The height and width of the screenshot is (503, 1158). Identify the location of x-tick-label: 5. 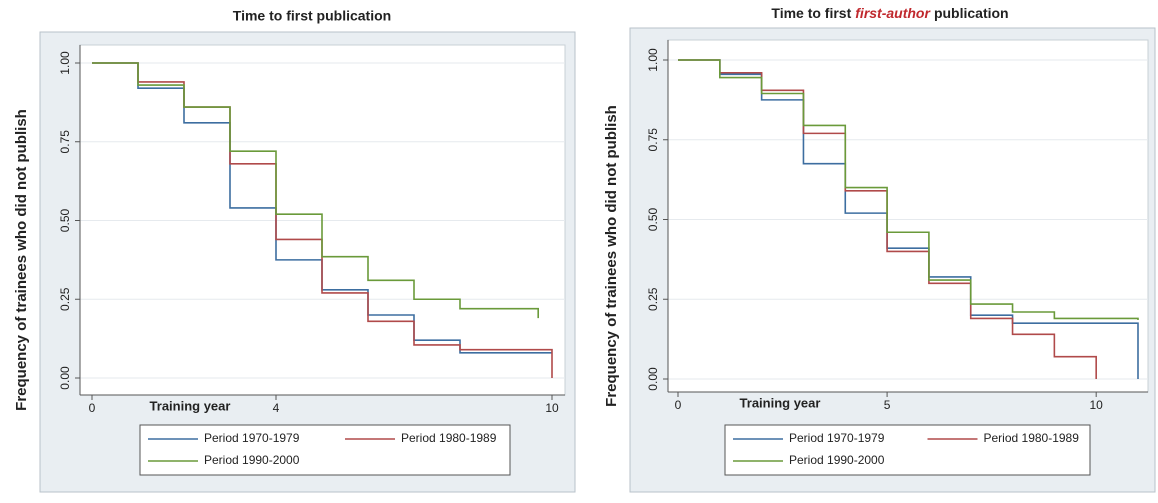
(887, 405).